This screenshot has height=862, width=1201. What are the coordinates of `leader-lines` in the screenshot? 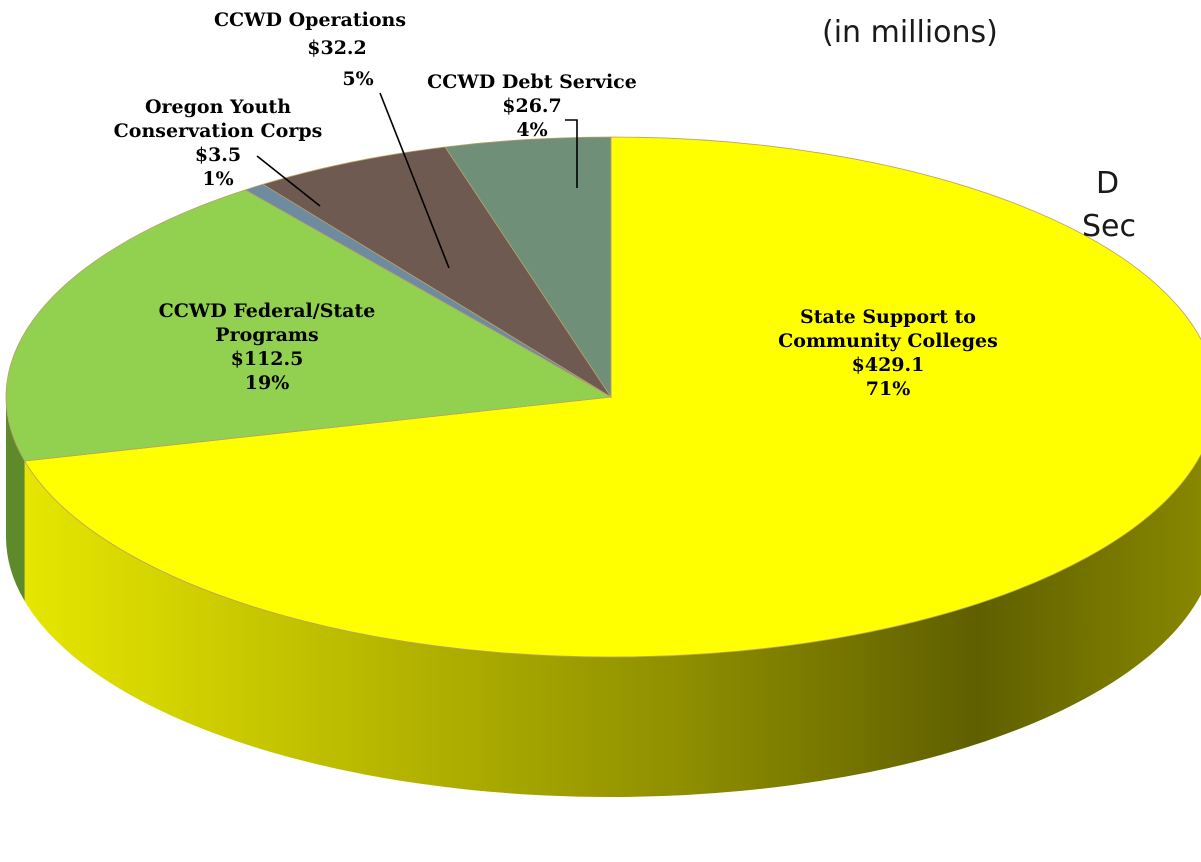 It's located at (417, 180).